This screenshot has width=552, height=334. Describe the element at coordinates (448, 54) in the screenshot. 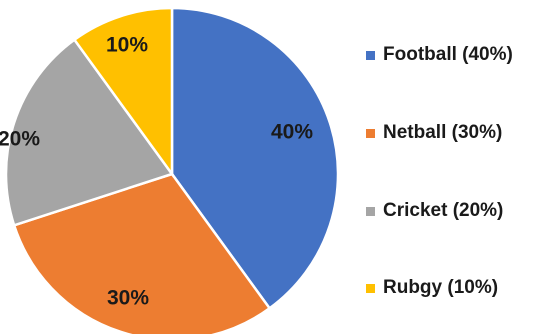

I see `legend-label: Football (40%)` at that location.